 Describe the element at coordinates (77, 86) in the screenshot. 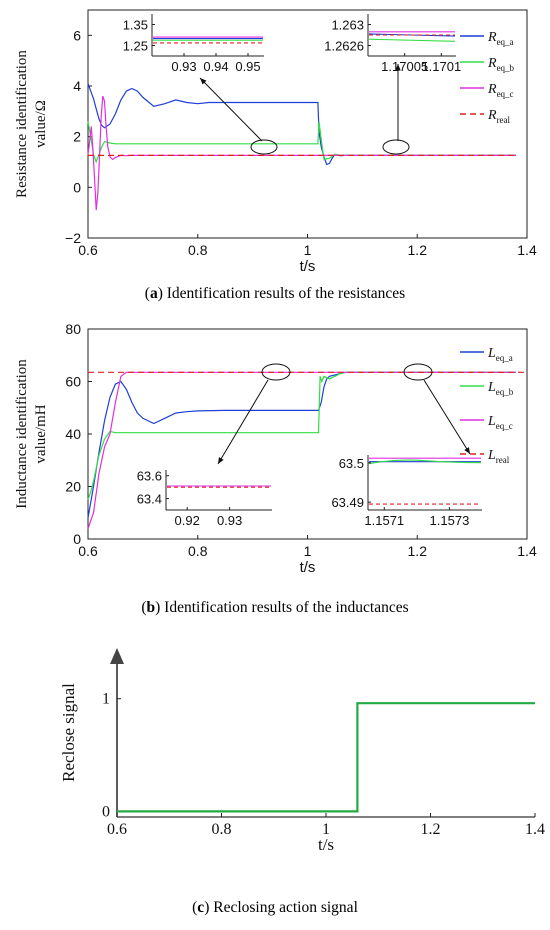

I see `y-tick-label: 4` at that location.